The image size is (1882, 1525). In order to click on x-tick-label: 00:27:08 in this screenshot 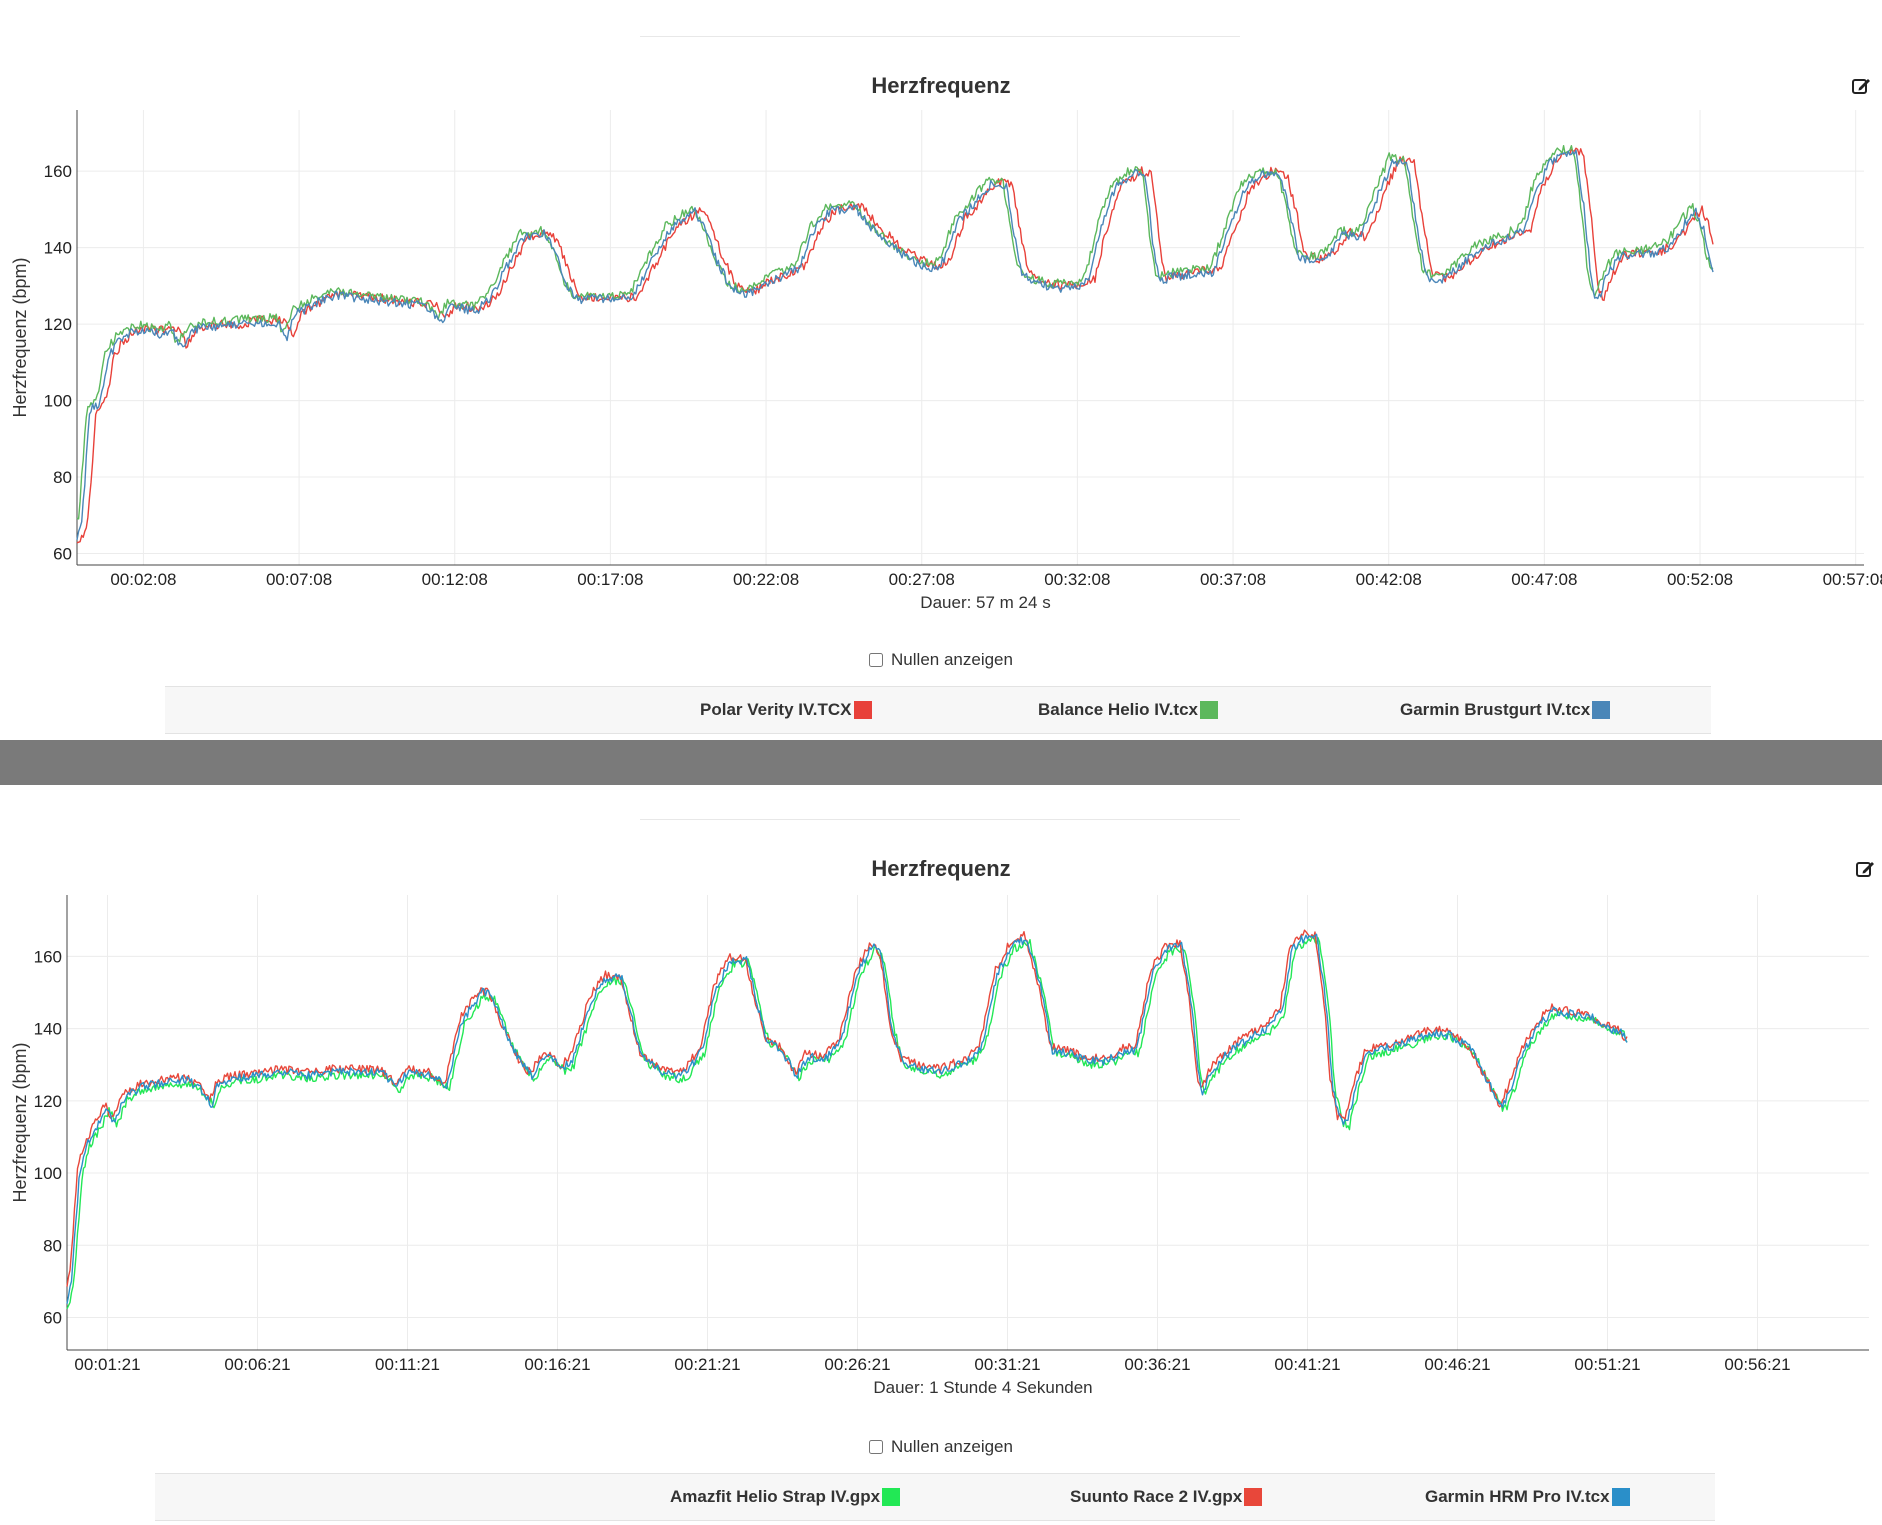, I will do `click(922, 579)`.